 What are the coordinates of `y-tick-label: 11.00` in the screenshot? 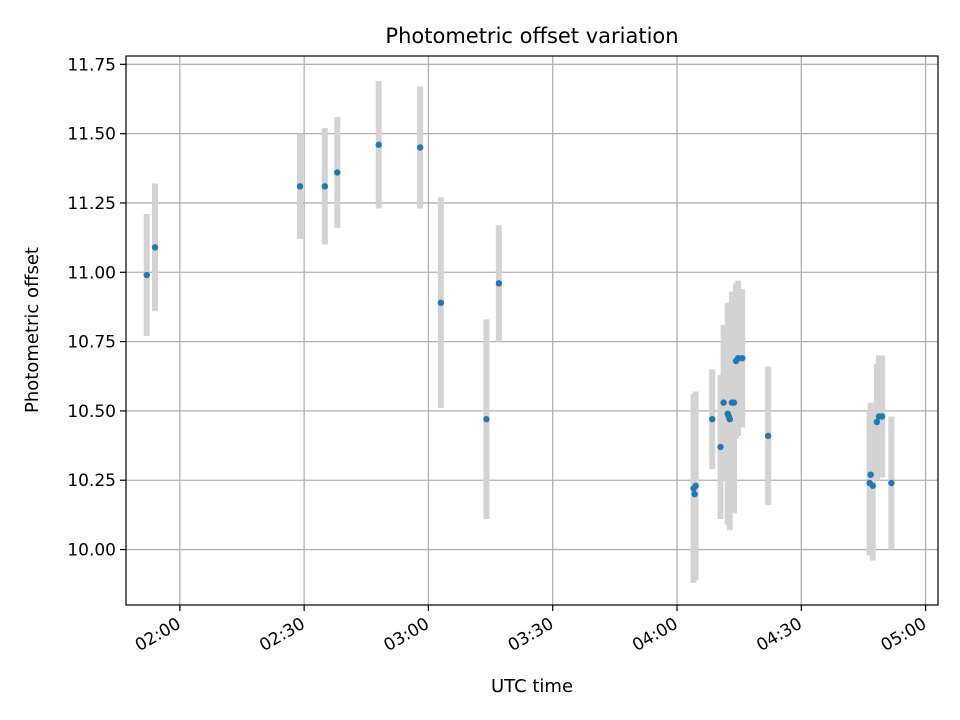 It's located at (91, 273).